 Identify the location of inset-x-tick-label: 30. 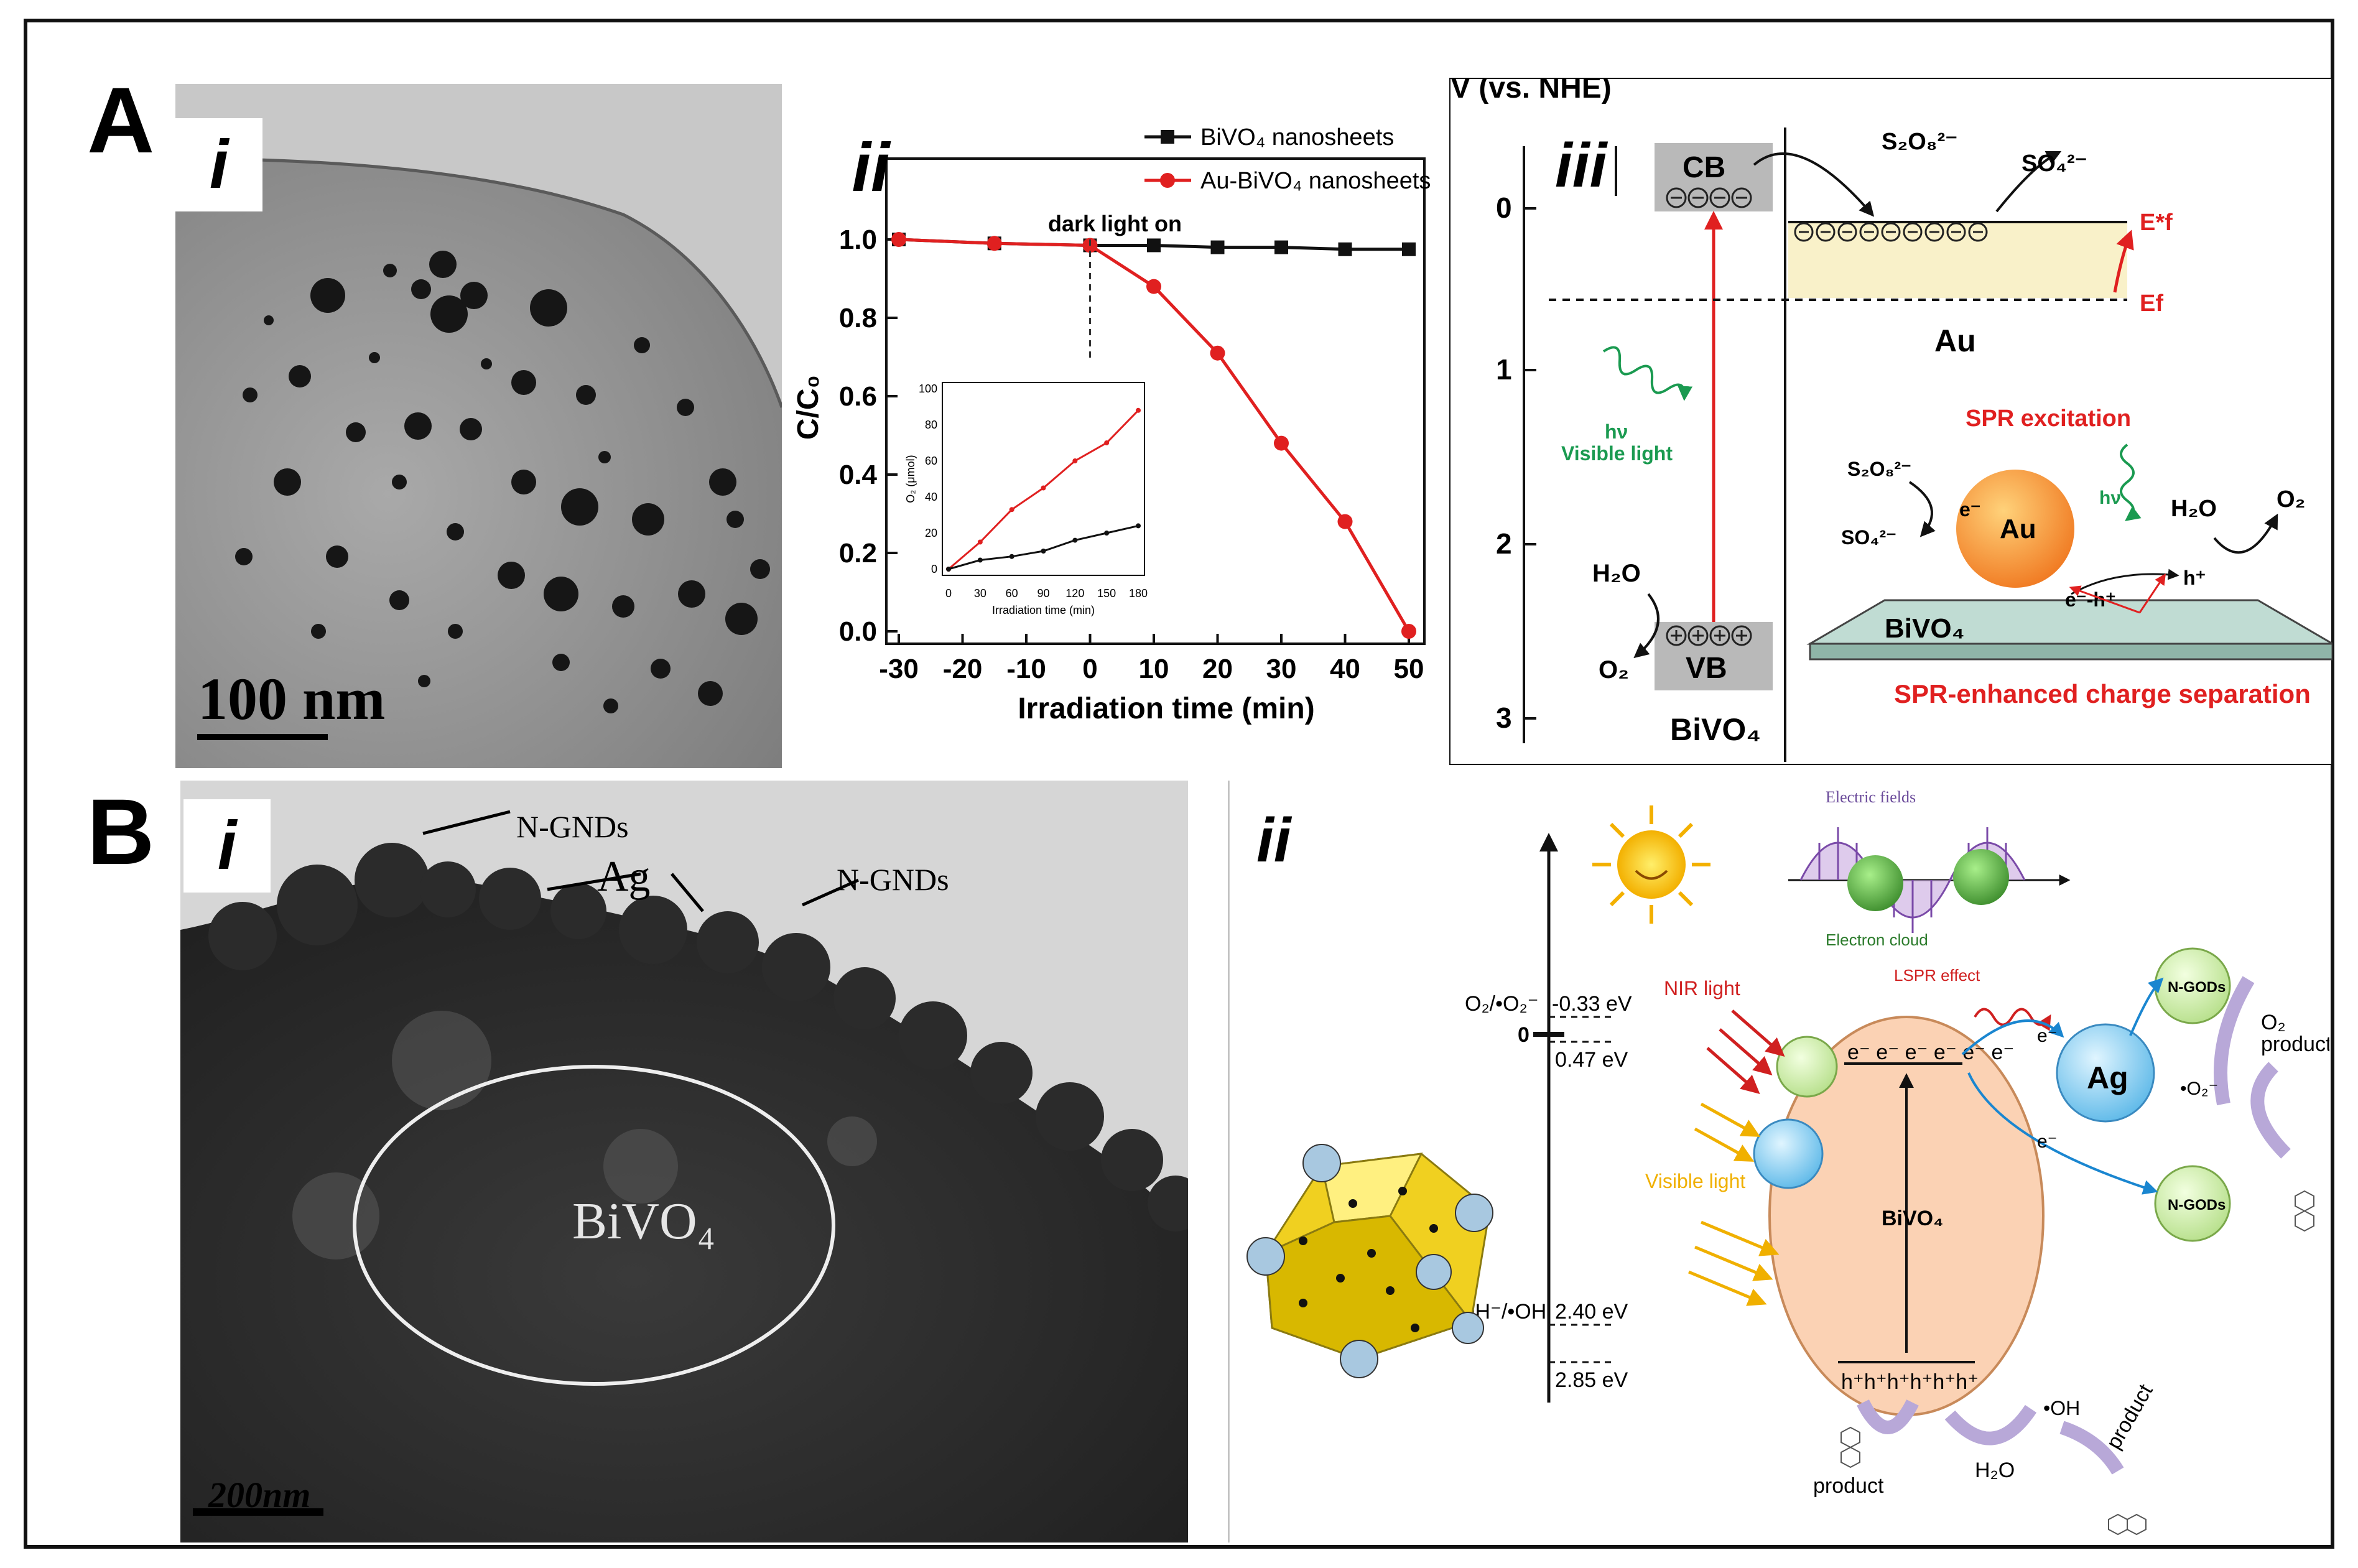
(980, 593).